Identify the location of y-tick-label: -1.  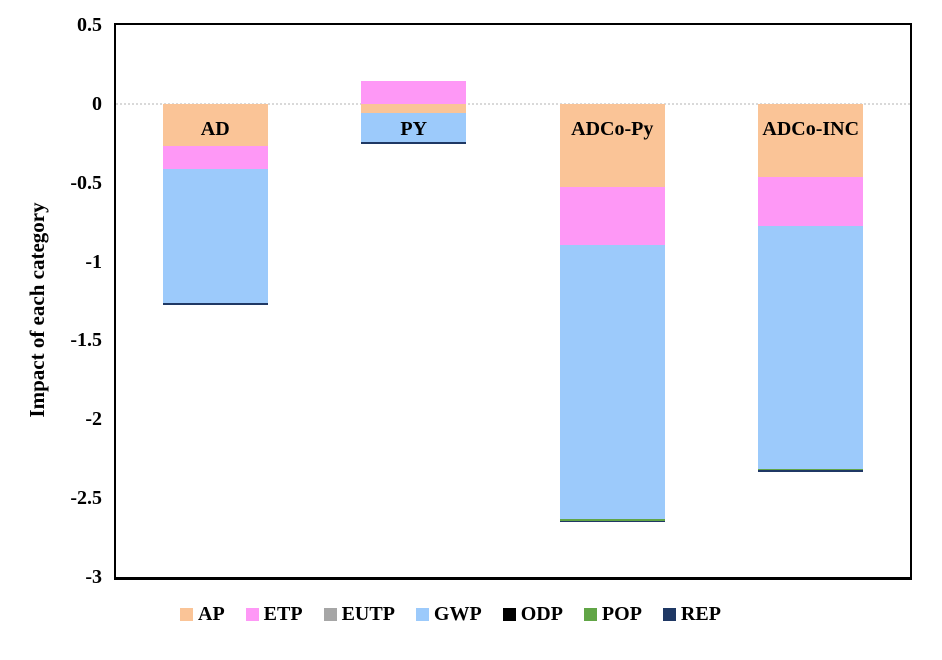
(93, 261).